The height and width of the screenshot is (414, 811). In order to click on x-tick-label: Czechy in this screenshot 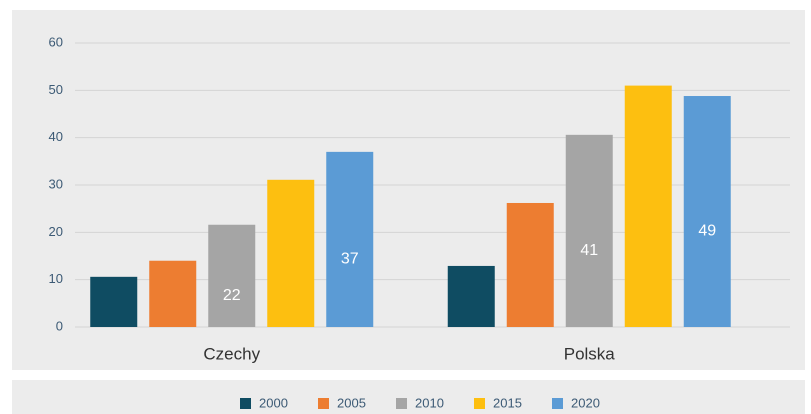, I will do `click(231, 353)`.